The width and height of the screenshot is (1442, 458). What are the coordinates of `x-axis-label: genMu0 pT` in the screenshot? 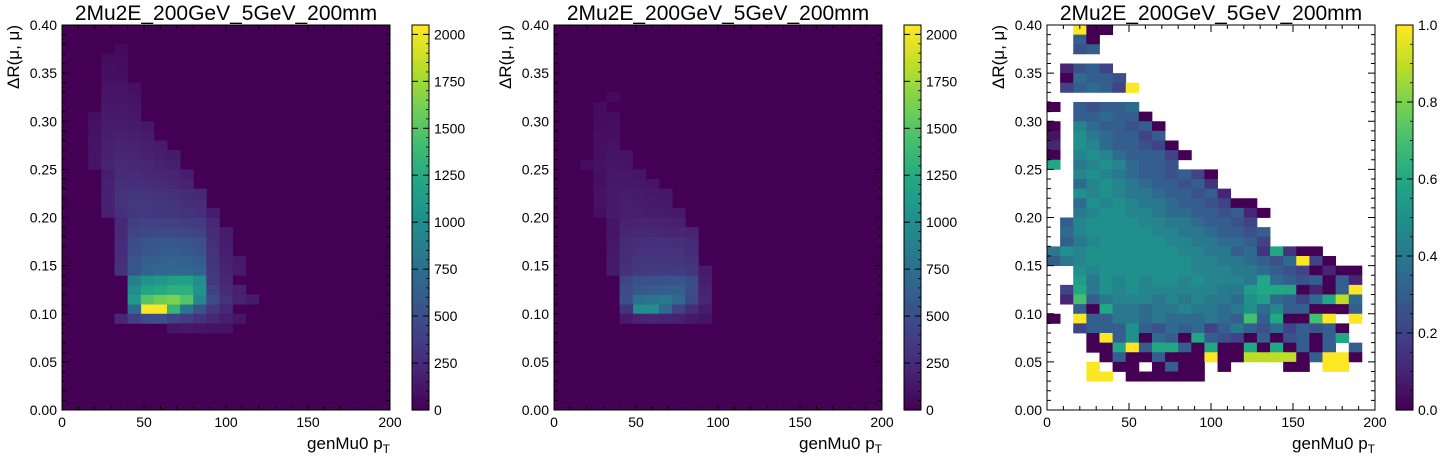 It's located at (841, 445).